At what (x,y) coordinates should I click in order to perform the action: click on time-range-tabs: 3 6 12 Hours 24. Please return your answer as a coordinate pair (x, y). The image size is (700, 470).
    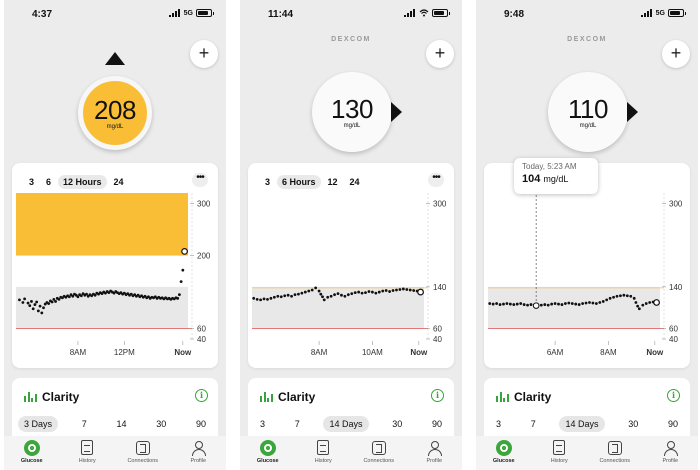
    Looking at the image, I should click on (76, 182).